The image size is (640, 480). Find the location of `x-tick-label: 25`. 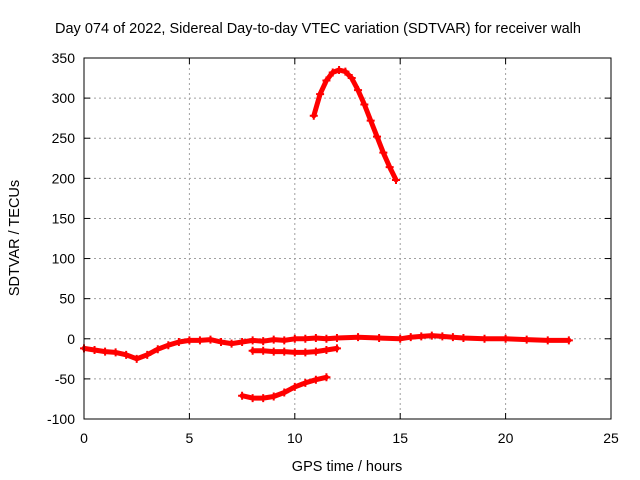

x-tick-label: 25 is located at coordinates (611, 438).